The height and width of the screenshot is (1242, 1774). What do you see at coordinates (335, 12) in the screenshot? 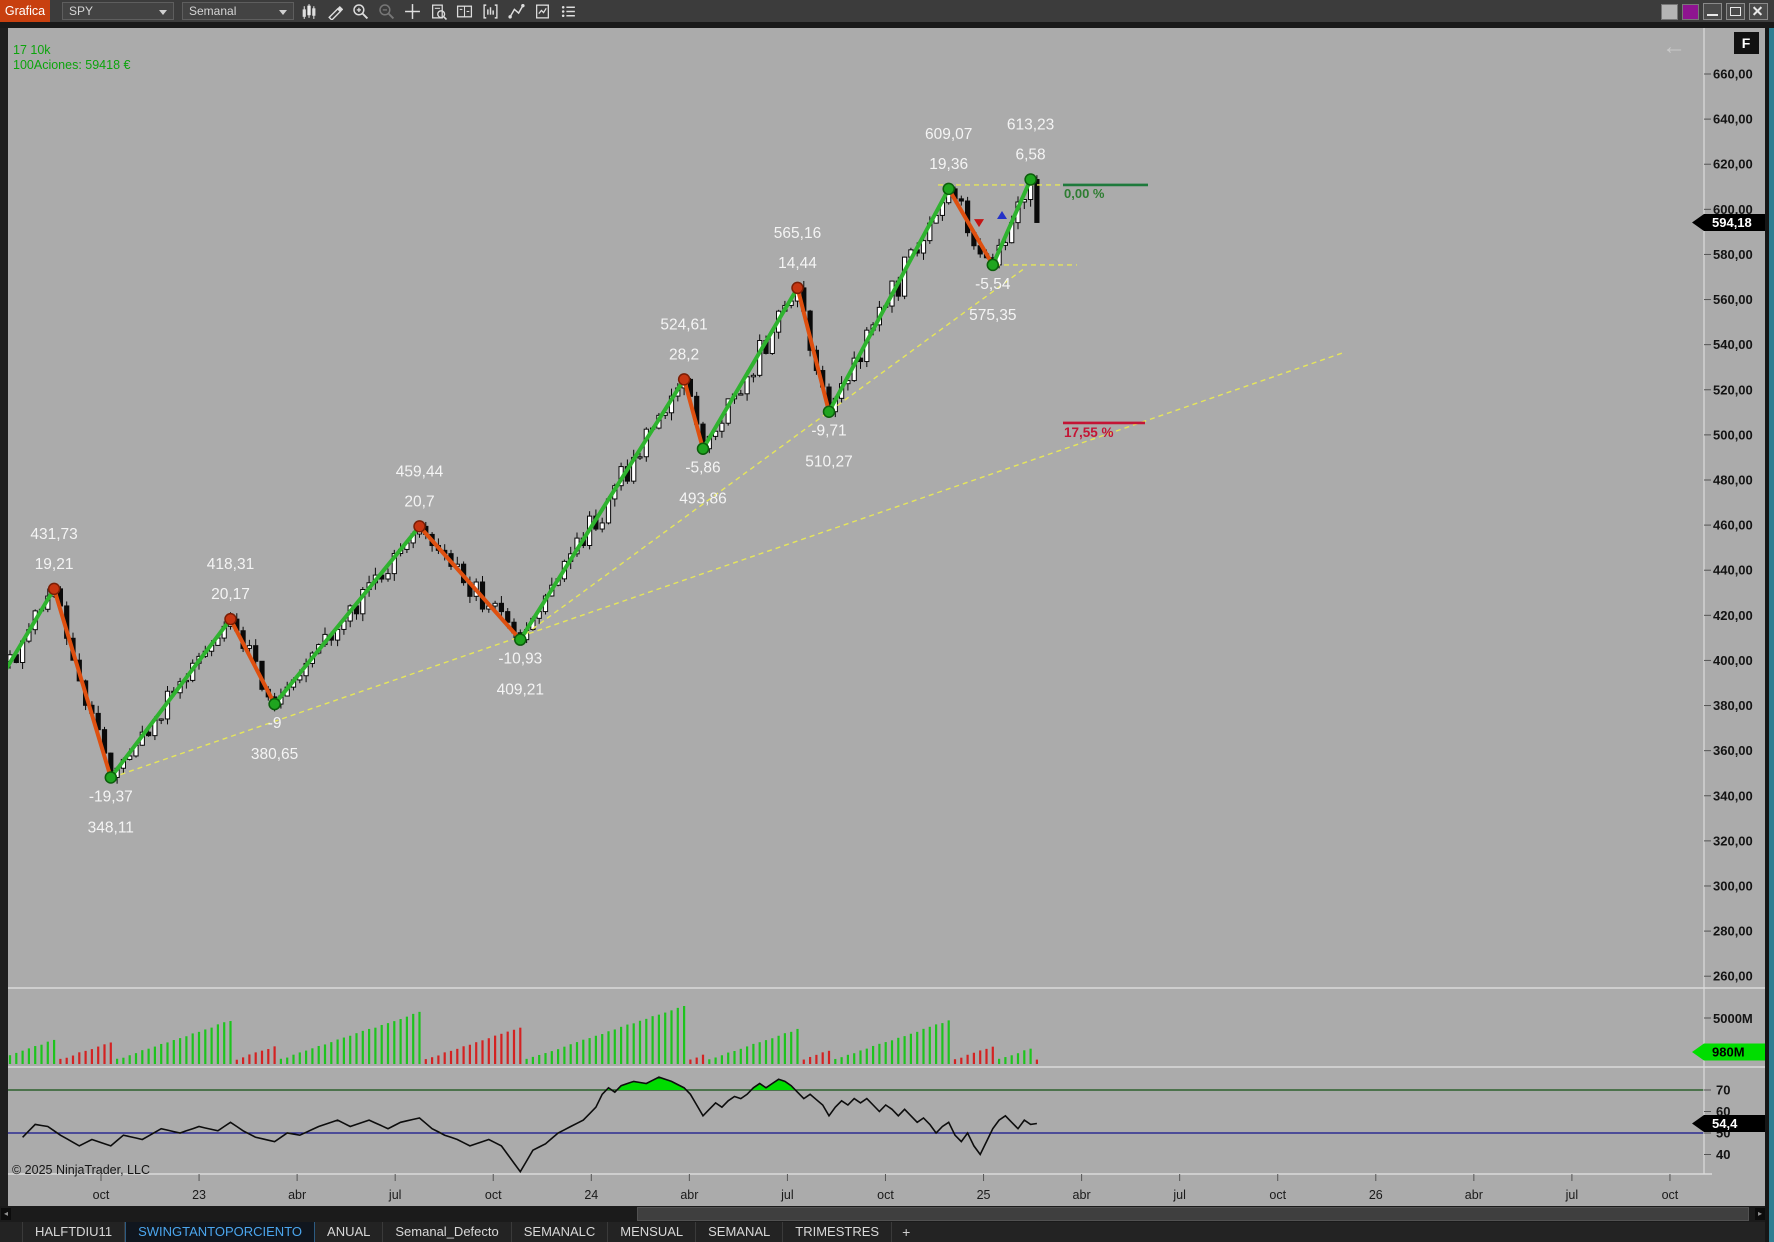
I see `draw-pencil-icon` at bounding box center [335, 12].